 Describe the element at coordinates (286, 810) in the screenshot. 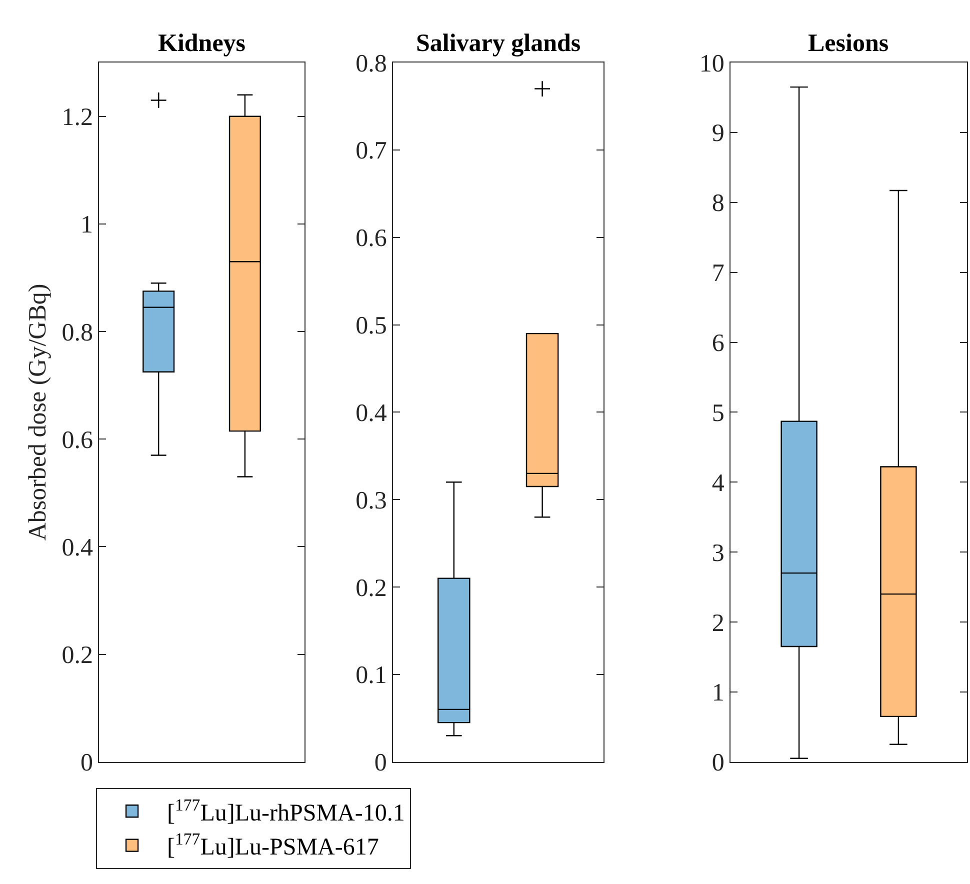

I see `legend-label: [$^{177}$Lu]Lu-rhPSMA-10.1` at that location.